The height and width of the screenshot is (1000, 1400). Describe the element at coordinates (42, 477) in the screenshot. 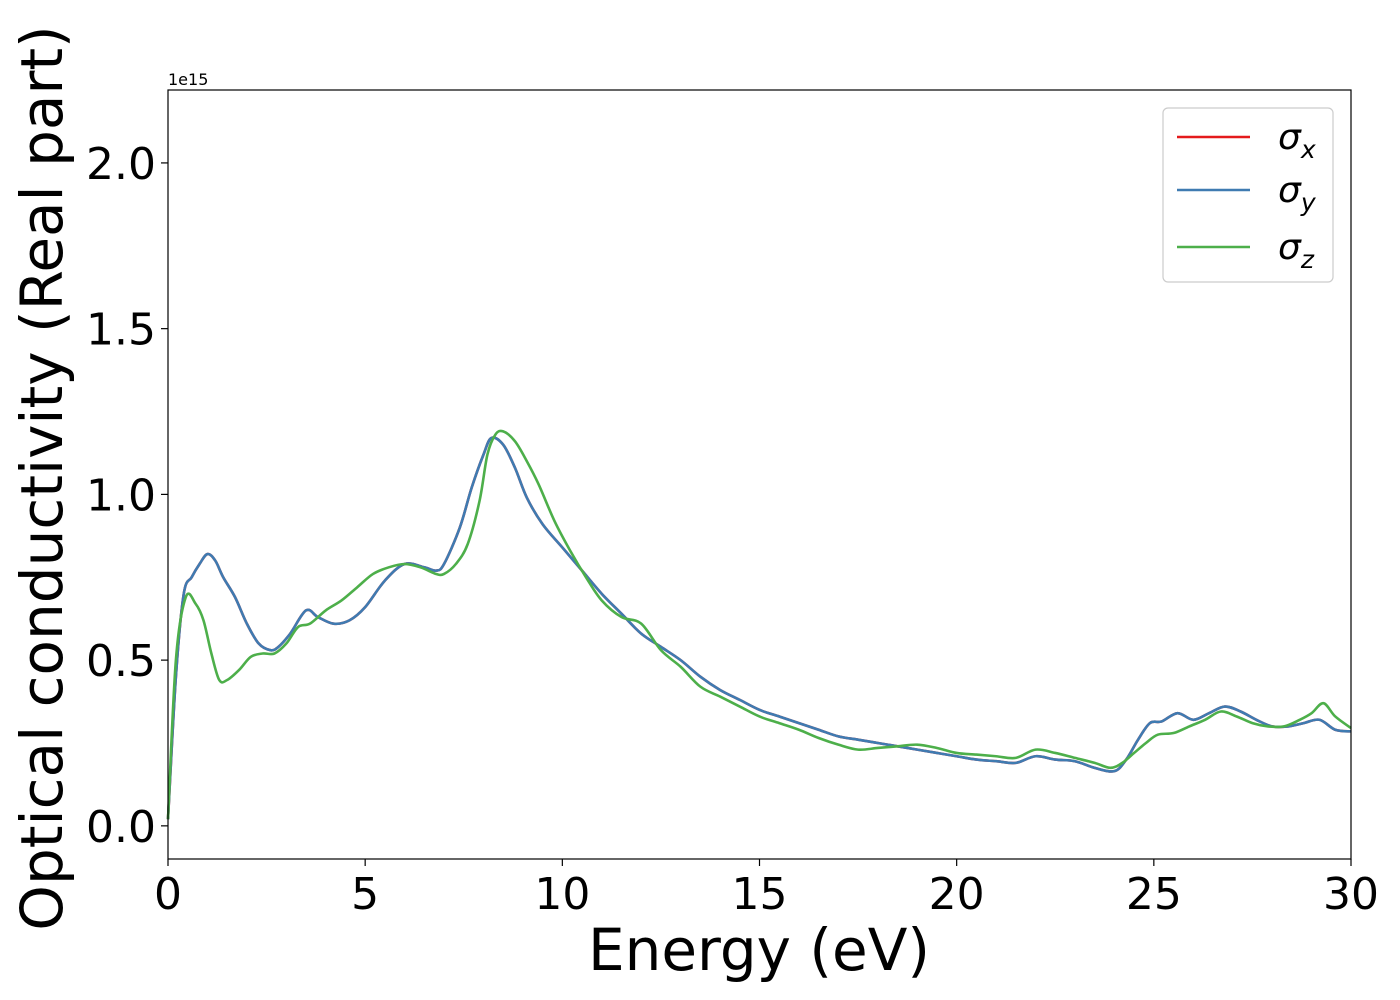

I see `y-axis-title: Optical conductivity (Real part)` at that location.